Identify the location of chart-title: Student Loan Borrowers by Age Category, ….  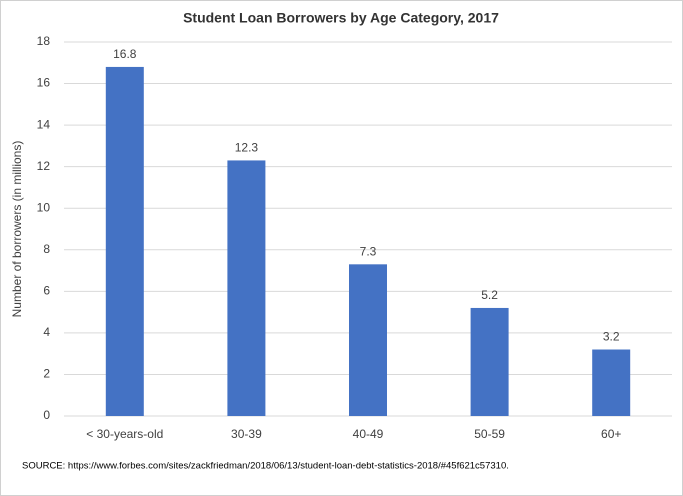
(341, 18).